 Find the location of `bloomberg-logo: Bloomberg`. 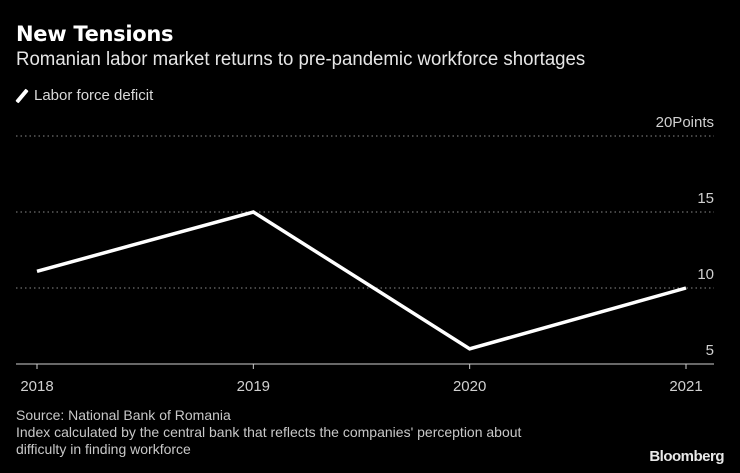

bloomberg-logo: Bloomberg is located at coordinates (686, 456).